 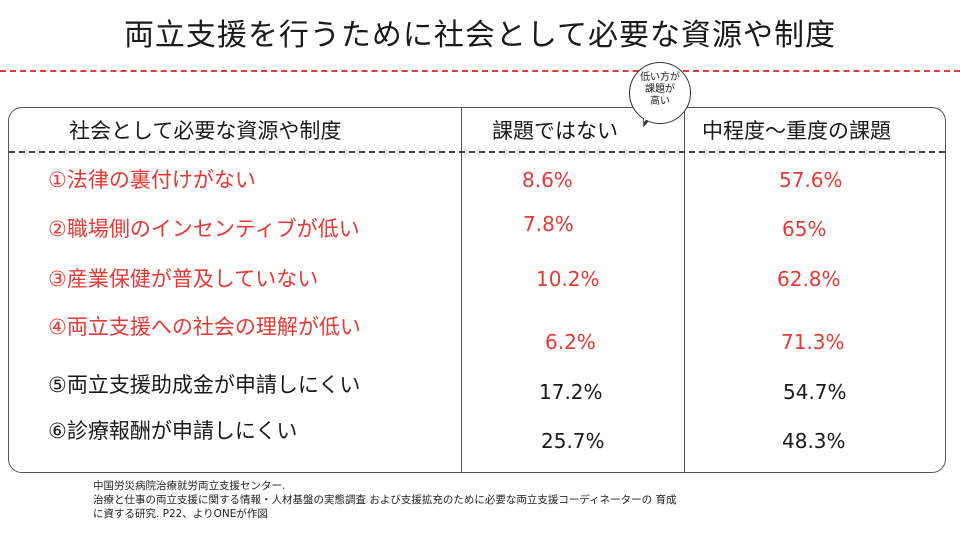 What do you see at coordinates (811, 180) in the screenshot?
I see `row-value-col2: 57.6%` at bounding box center [811, 180].